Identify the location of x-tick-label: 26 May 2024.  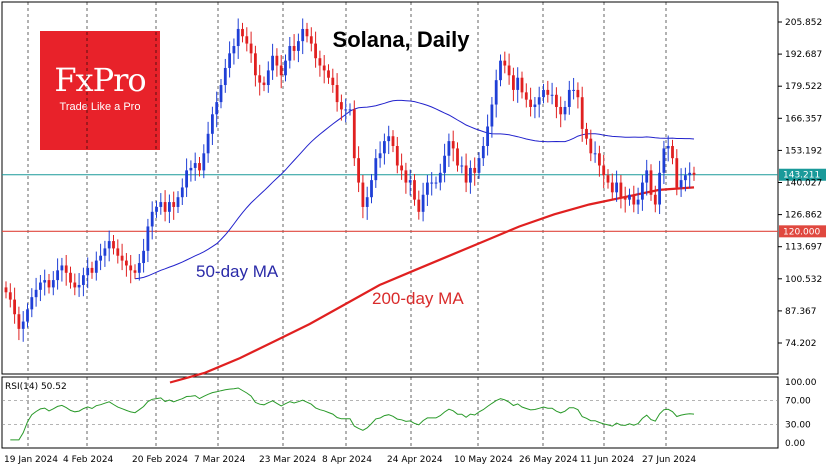
(548, 460).